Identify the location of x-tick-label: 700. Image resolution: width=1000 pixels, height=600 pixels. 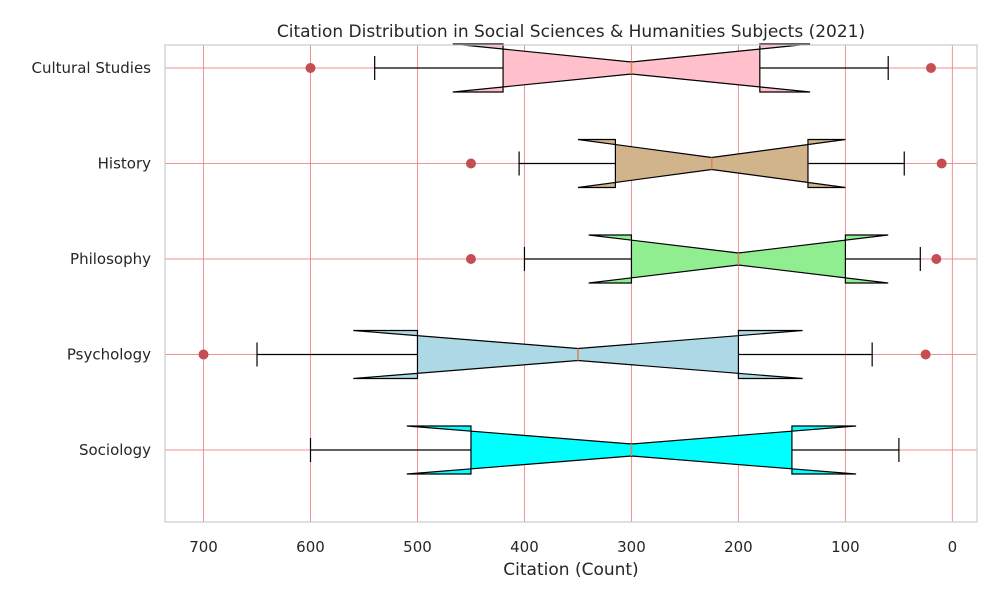
(203, 547).